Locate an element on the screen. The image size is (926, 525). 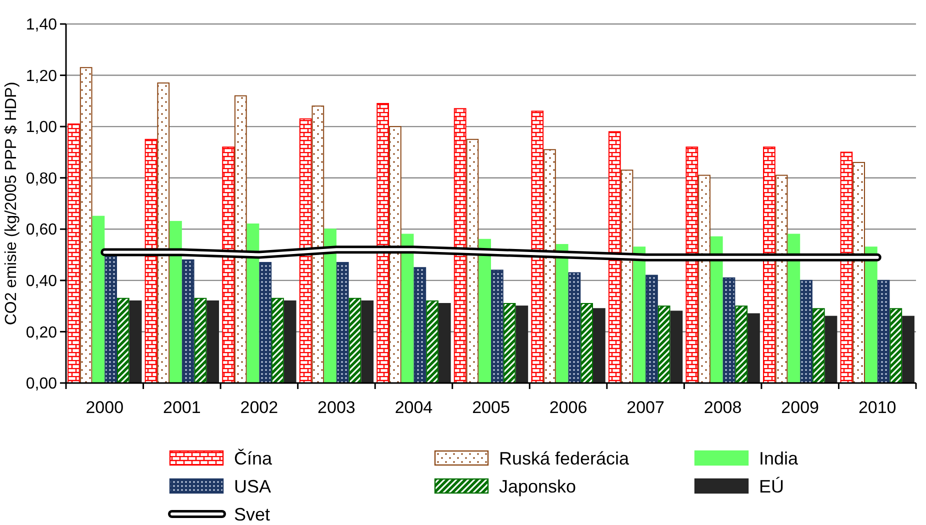
y-tick-label: 0,80 is located at coordinates (42, 179).